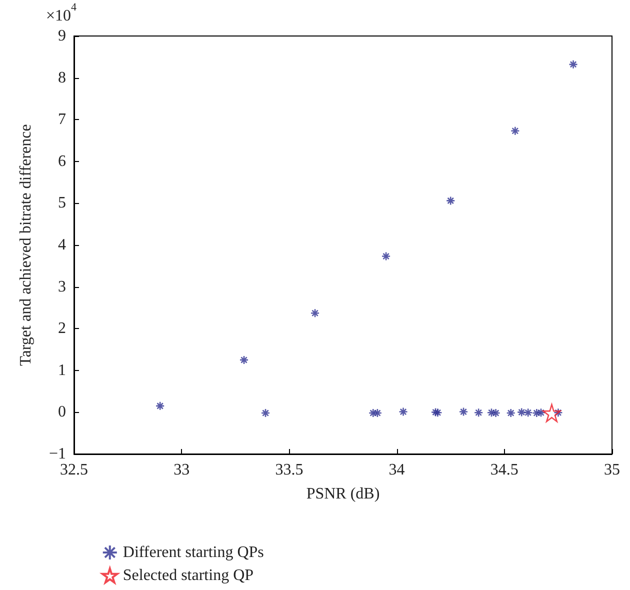 Image resolution: width=630 pixels, height=590 pixels. I want to click on y-tick-label: 2, so click(62, 329).